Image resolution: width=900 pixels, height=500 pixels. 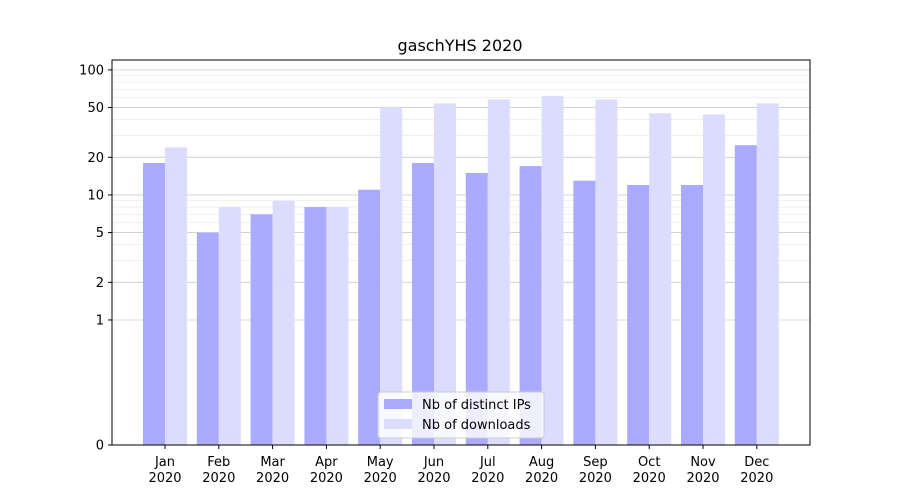 What do you see at coordinates (595, 462) in the screenshot?
I see `x-tick-label-month: Sep` at bounding box center [595, 462].